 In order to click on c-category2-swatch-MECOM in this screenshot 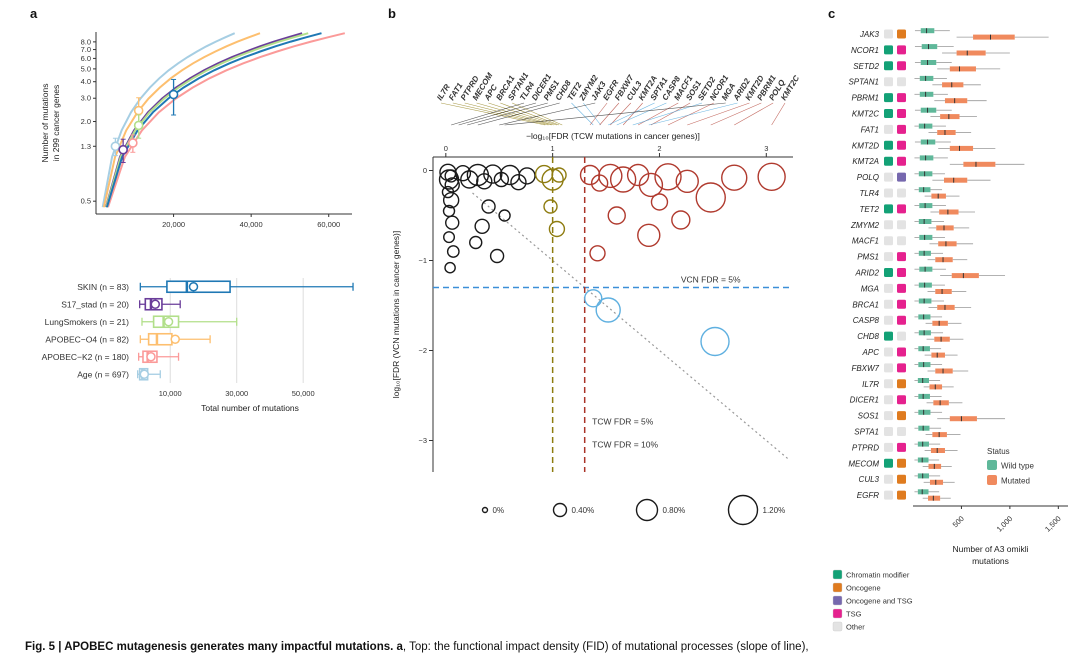, I will do `click(901, 463)`.